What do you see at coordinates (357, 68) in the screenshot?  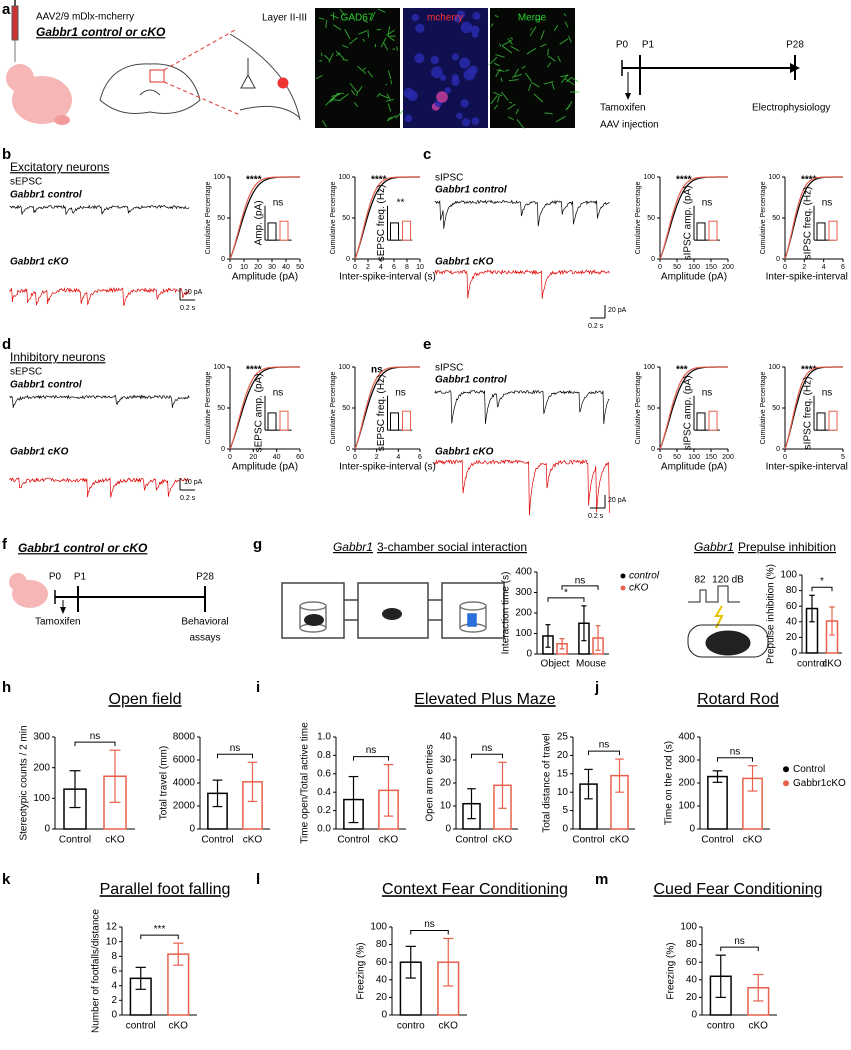 I see `micrograph` at bounding box center [357, 68].